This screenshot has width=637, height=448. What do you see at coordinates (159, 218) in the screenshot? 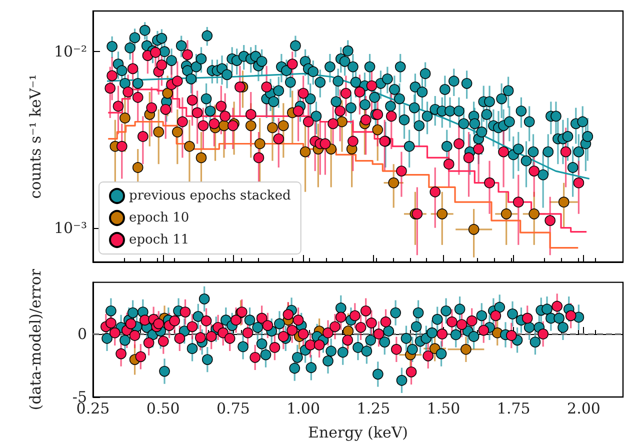
I see `legend-label: epoch 10` at bounding box center [159, 218].